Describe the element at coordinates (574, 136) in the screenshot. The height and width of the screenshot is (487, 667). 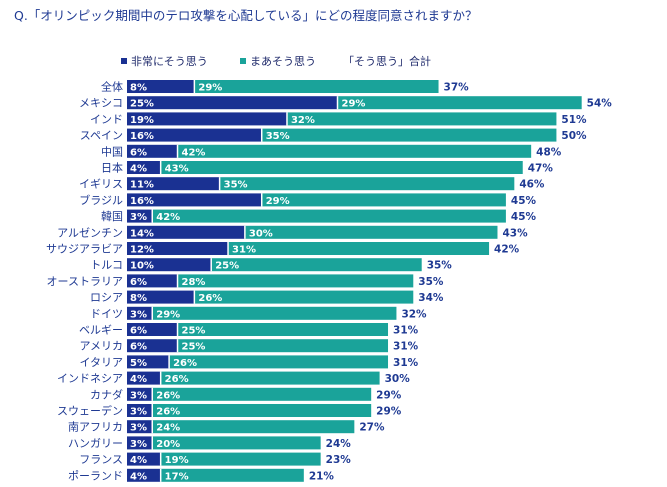
I see `total-label: 50%` at that location.